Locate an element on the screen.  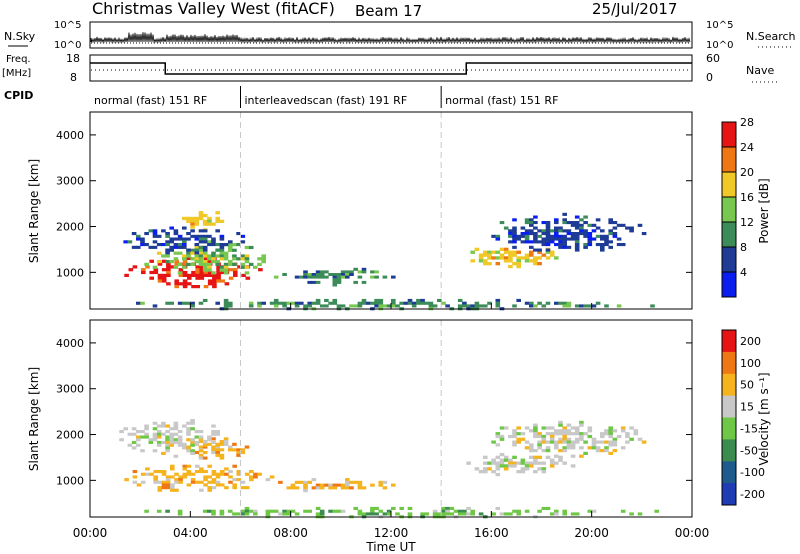
site-title: Christmas Valley West (fitACF) is located at coordinates (213, 9).